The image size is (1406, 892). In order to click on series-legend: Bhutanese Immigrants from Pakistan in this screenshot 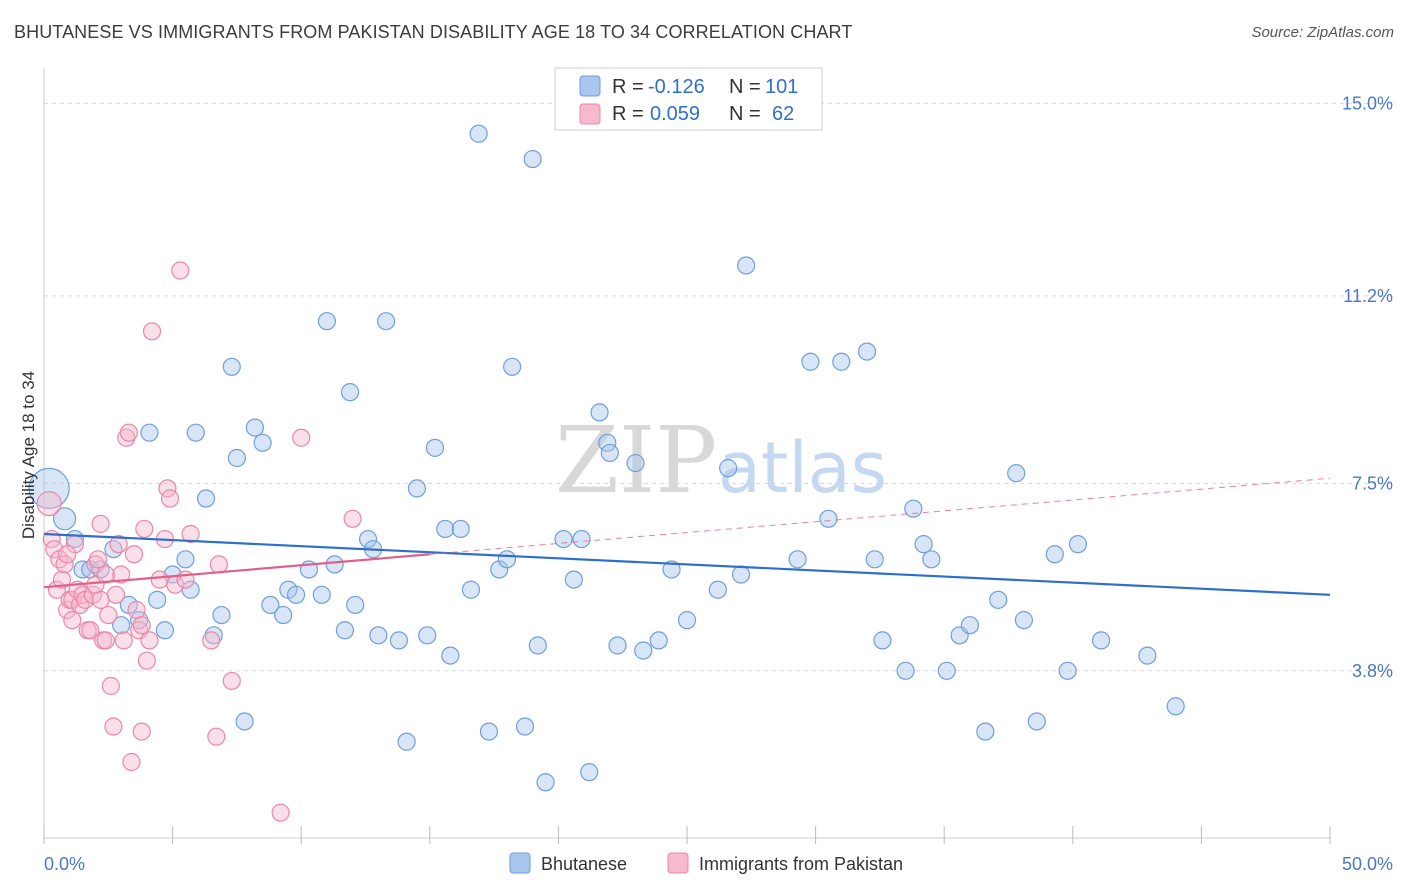, I will do `click(706, 863)`.